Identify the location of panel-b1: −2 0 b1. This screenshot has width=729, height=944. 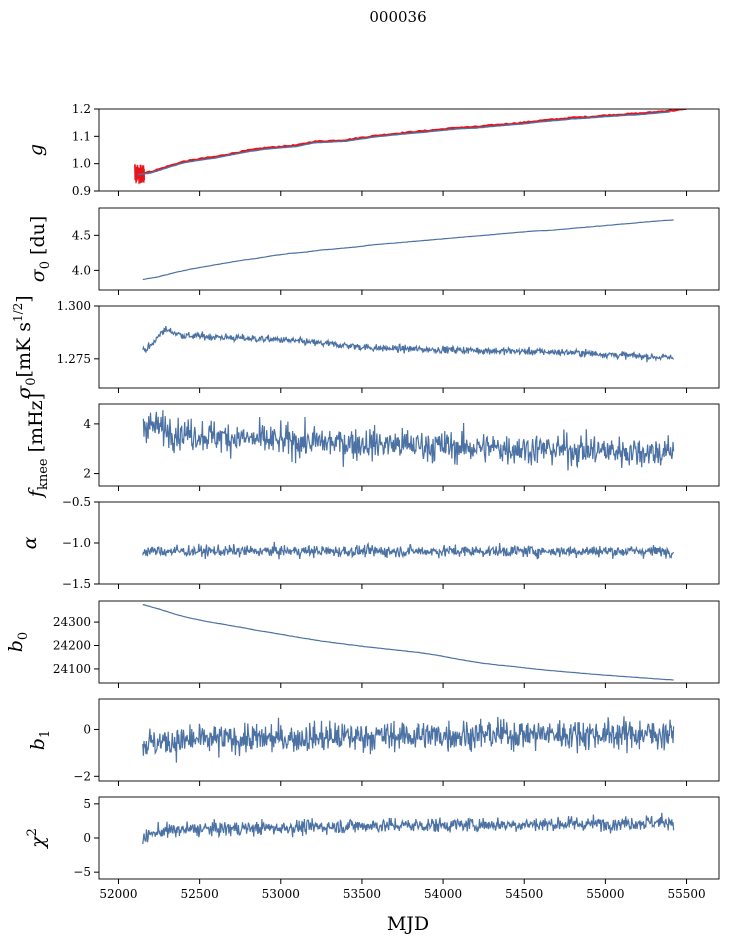
(373, 742).